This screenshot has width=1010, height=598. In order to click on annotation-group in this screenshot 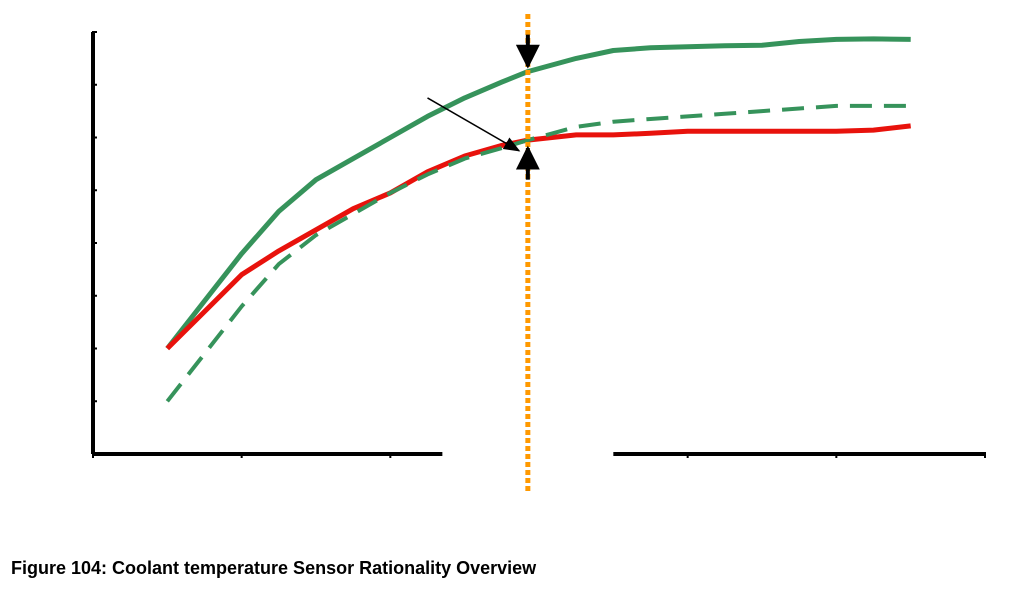, I will do `click(483, 254)`.